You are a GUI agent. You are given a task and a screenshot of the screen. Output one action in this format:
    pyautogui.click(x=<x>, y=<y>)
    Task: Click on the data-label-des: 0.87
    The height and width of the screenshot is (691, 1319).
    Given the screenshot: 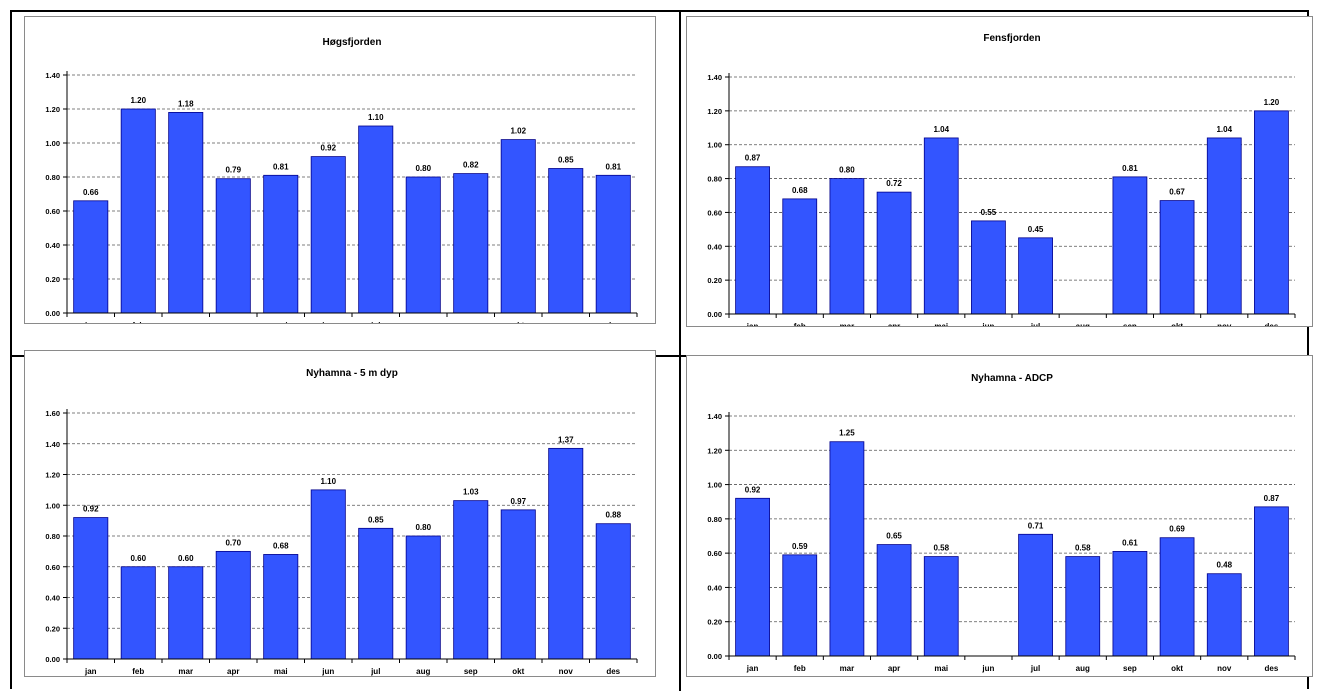 What is the action you would take?
    pyautogui.click(x=1272, y=498)
    